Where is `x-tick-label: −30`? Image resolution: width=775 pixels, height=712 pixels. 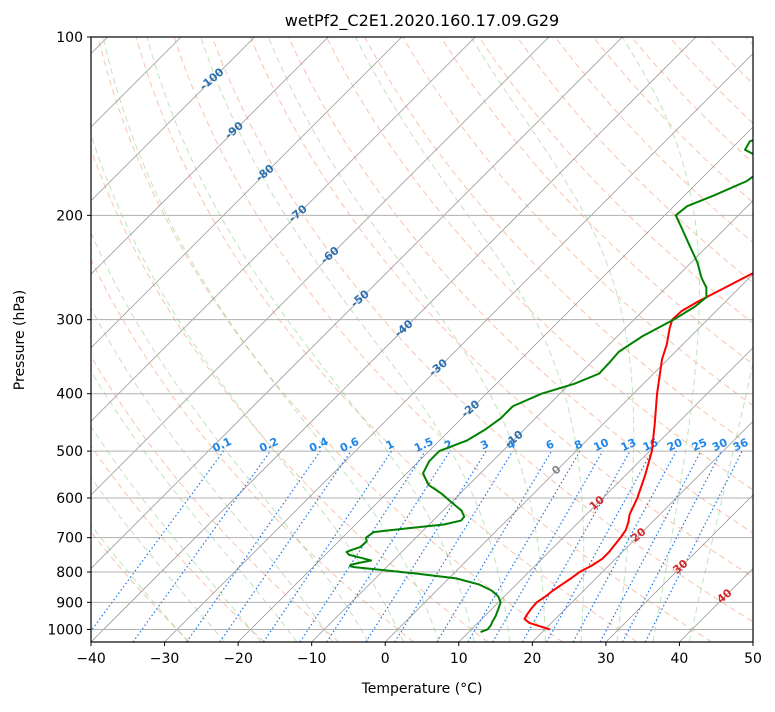
x-tick-label: −30 is located at coordinates (165, 659).